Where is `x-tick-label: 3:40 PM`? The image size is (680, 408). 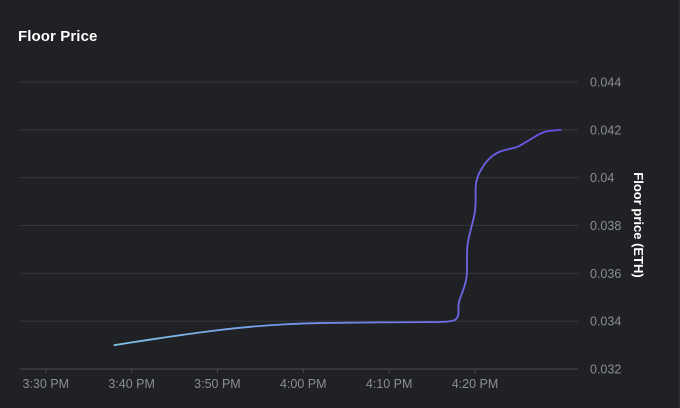 x-tick-label: 3:40 PM is located at coordinates (131, 384).